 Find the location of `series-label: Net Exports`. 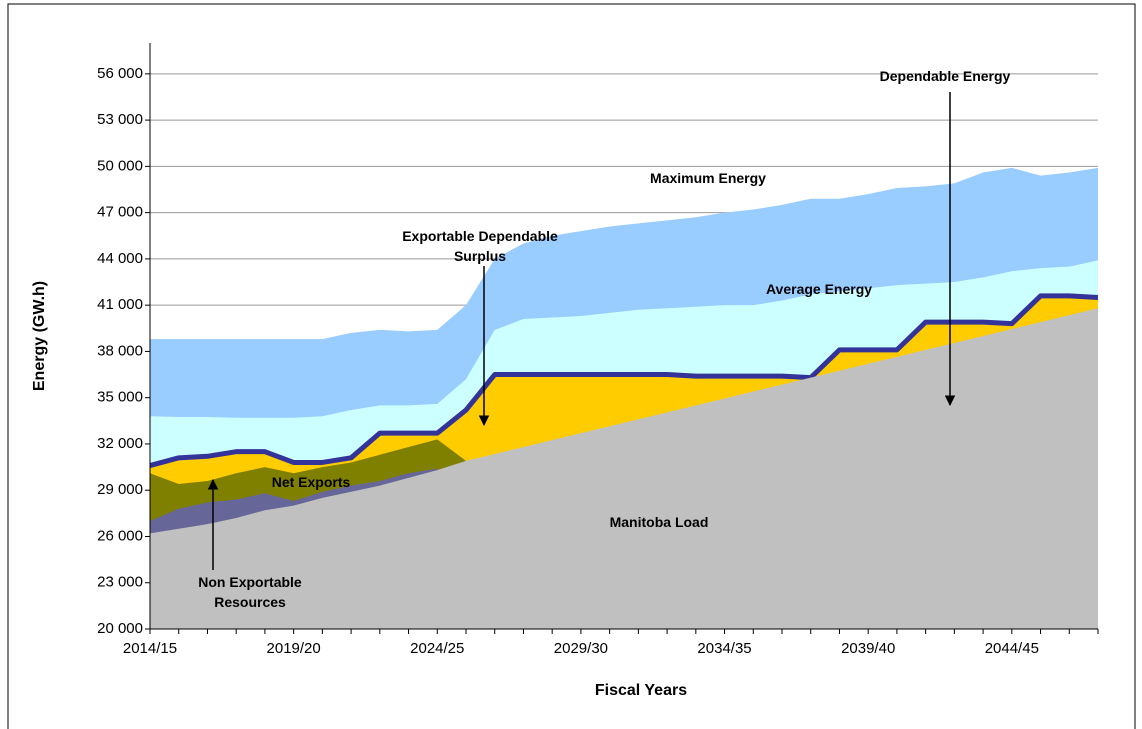

series-label: Net Exports is located at coordinates (311, 482).